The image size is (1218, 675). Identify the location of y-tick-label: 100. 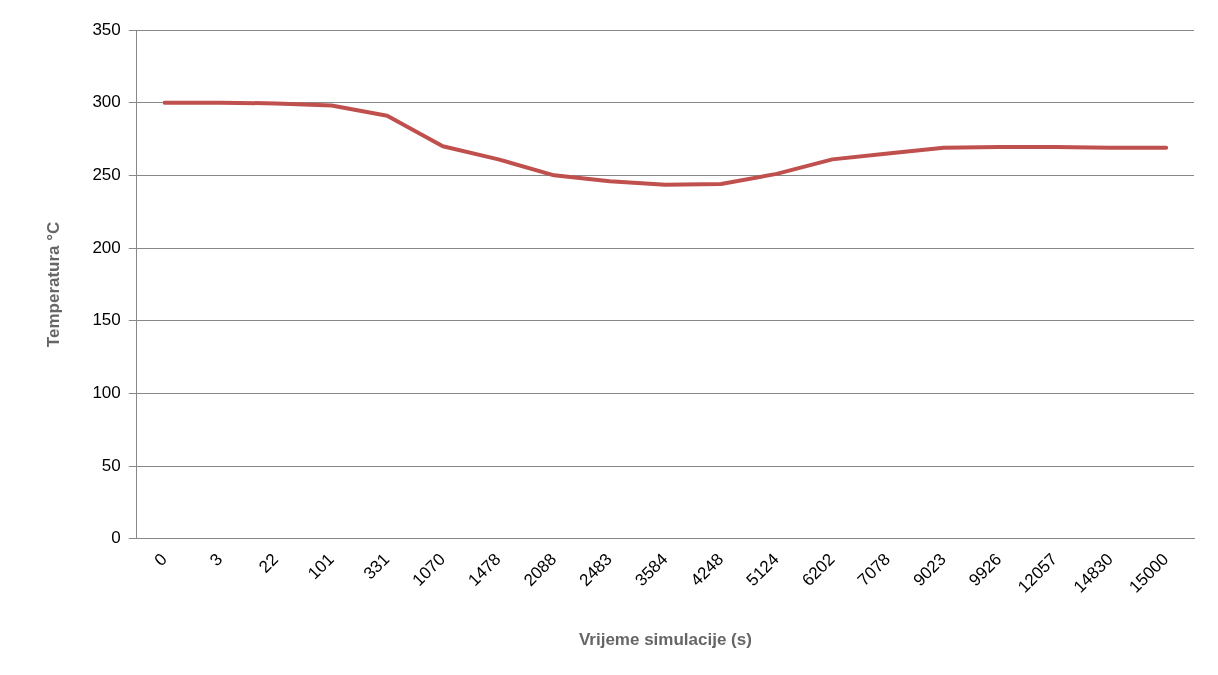
(106, 393).